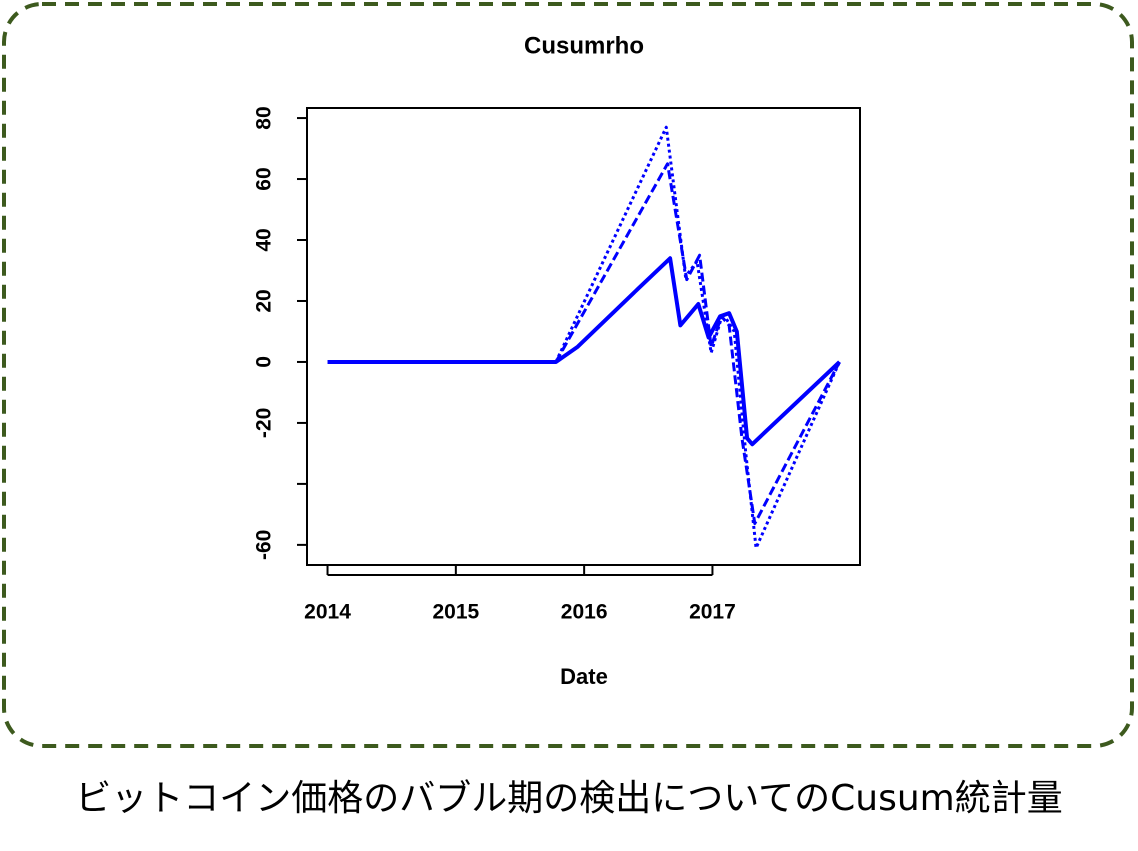 This screenshot has width=1138, height=851. Describe the element at coordinates (264, 300) in the screenshot. I see `y-tick-label: 20` at that location.